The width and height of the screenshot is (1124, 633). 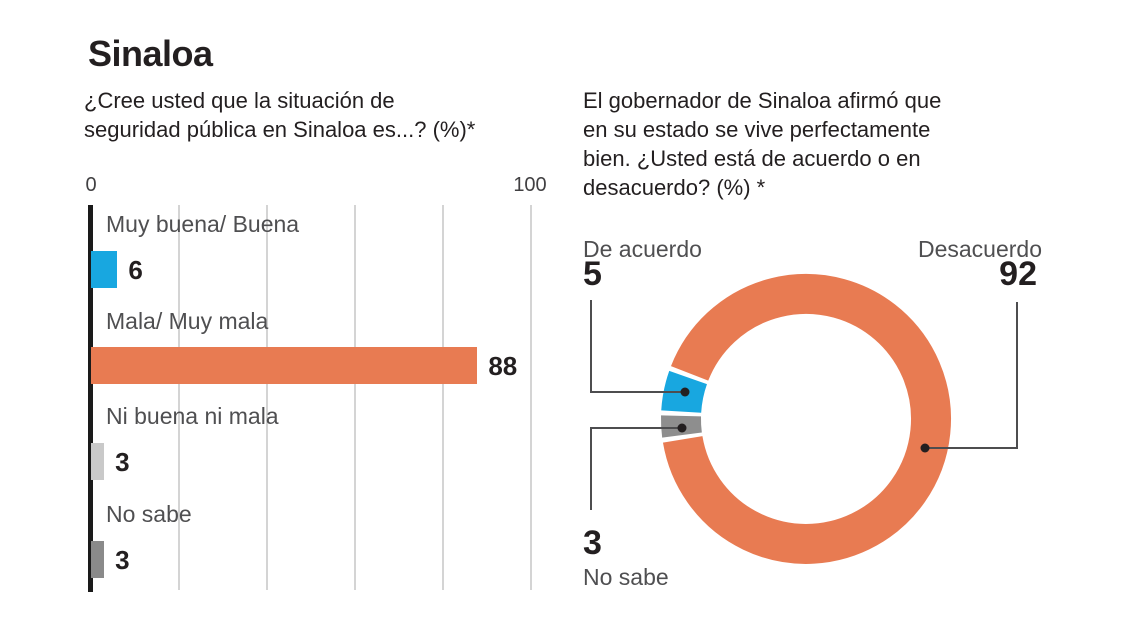 I want to click on bar-row-label: Muy buena/ Buena, so click(x=203, y=224).